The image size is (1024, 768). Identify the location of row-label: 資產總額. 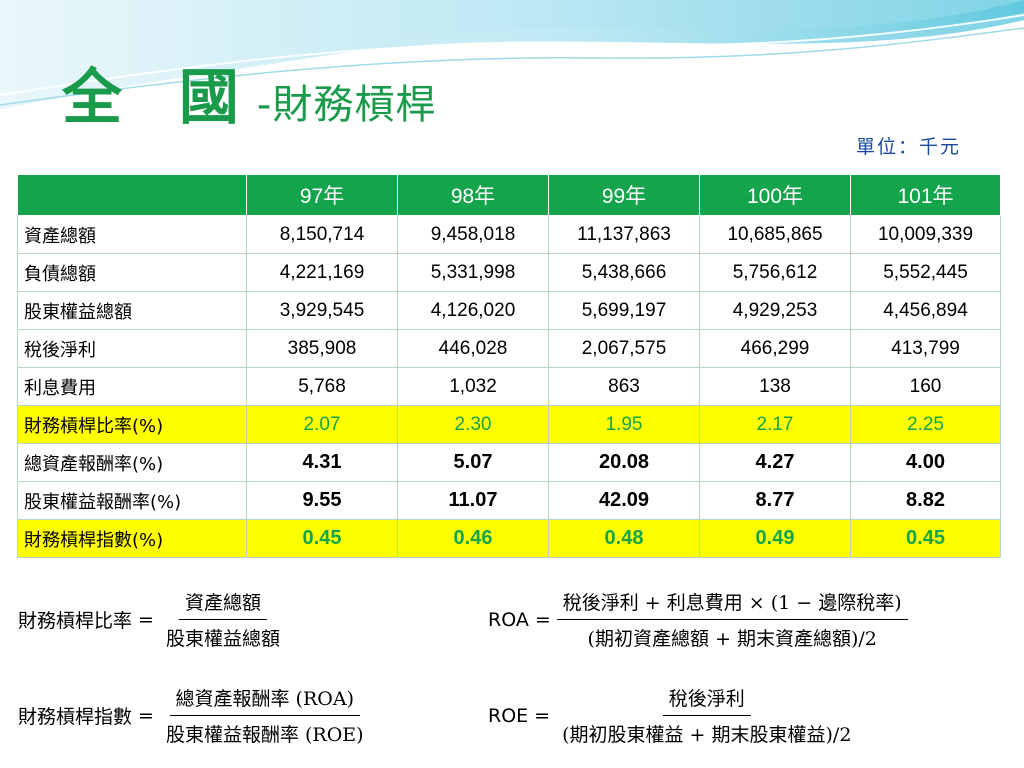
(132, 234).